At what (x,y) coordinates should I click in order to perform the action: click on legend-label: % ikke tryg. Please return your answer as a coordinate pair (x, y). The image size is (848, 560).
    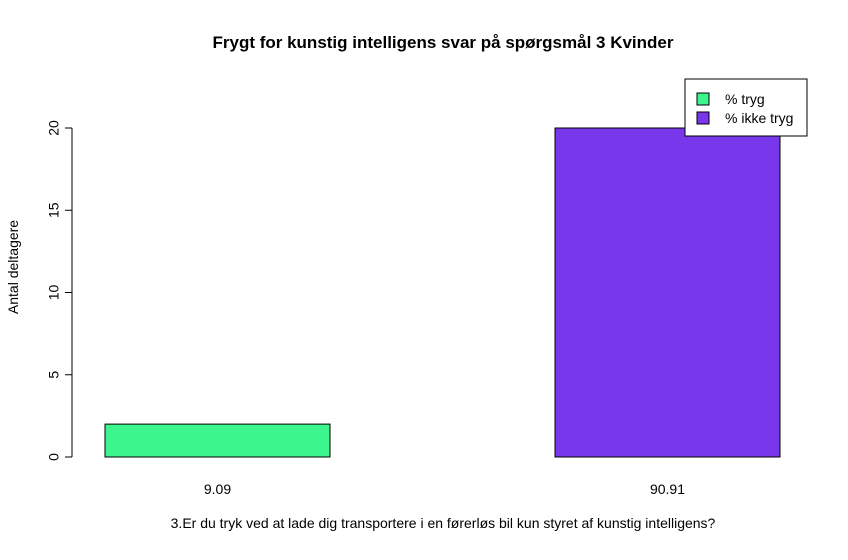
    Looking at the image, I should click on (759, 118).